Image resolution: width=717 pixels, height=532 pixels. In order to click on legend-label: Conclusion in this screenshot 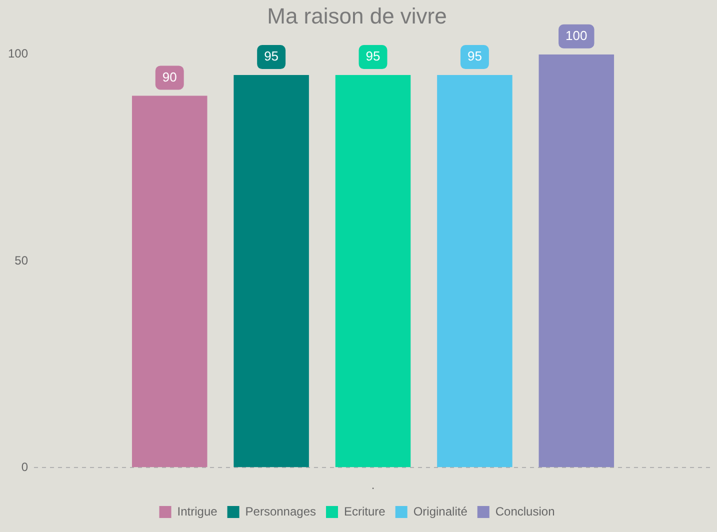, I will do `click(525, 511)`.